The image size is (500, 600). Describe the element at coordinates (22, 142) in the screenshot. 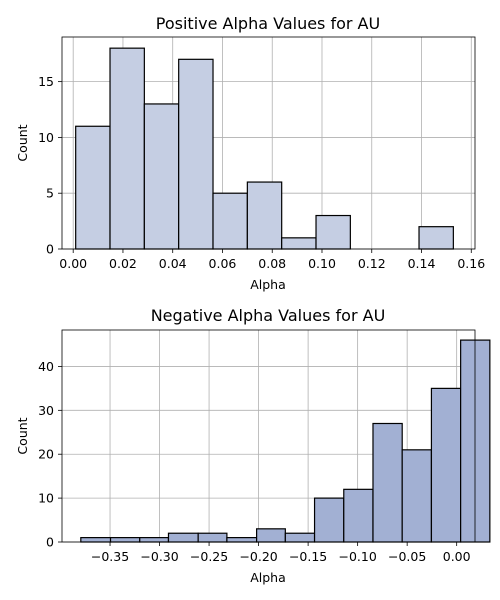

I see `top-chart-ylabel: Count` at that location.